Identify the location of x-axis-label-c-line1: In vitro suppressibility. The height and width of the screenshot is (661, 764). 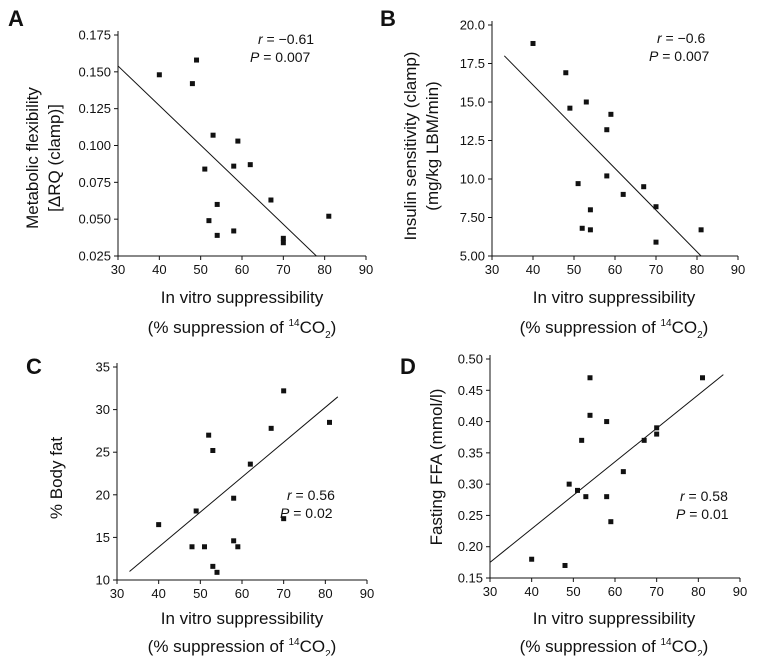
(242, 618).